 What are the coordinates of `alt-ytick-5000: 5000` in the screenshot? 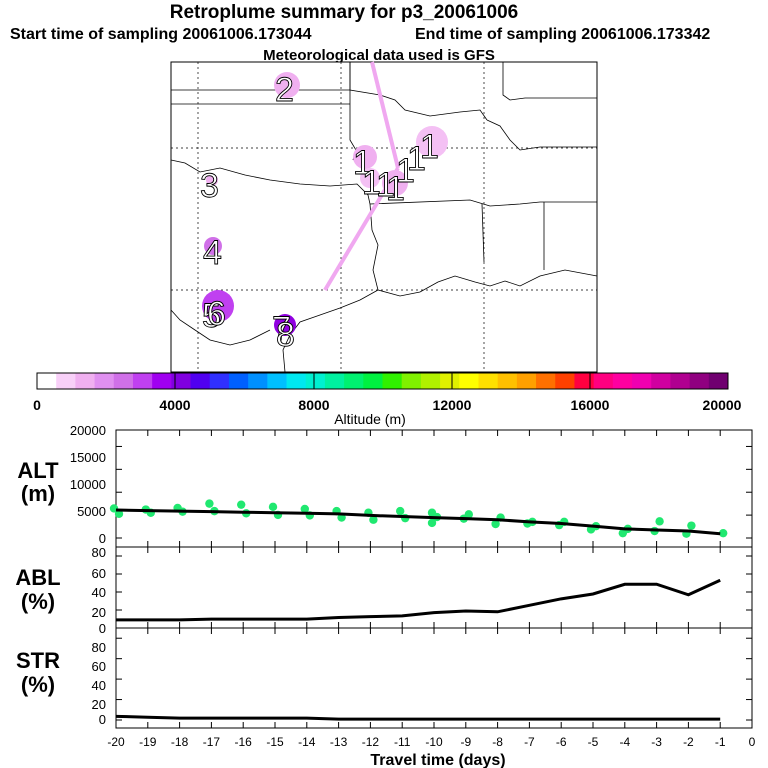 It's located at (91, 511).